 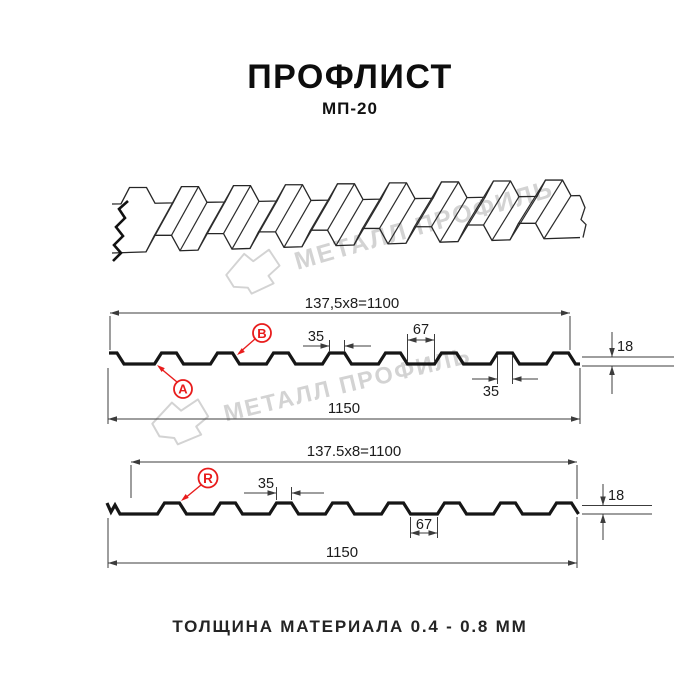 I want to click on profile-section-bottom-diagram, so click(x=378, y=513).